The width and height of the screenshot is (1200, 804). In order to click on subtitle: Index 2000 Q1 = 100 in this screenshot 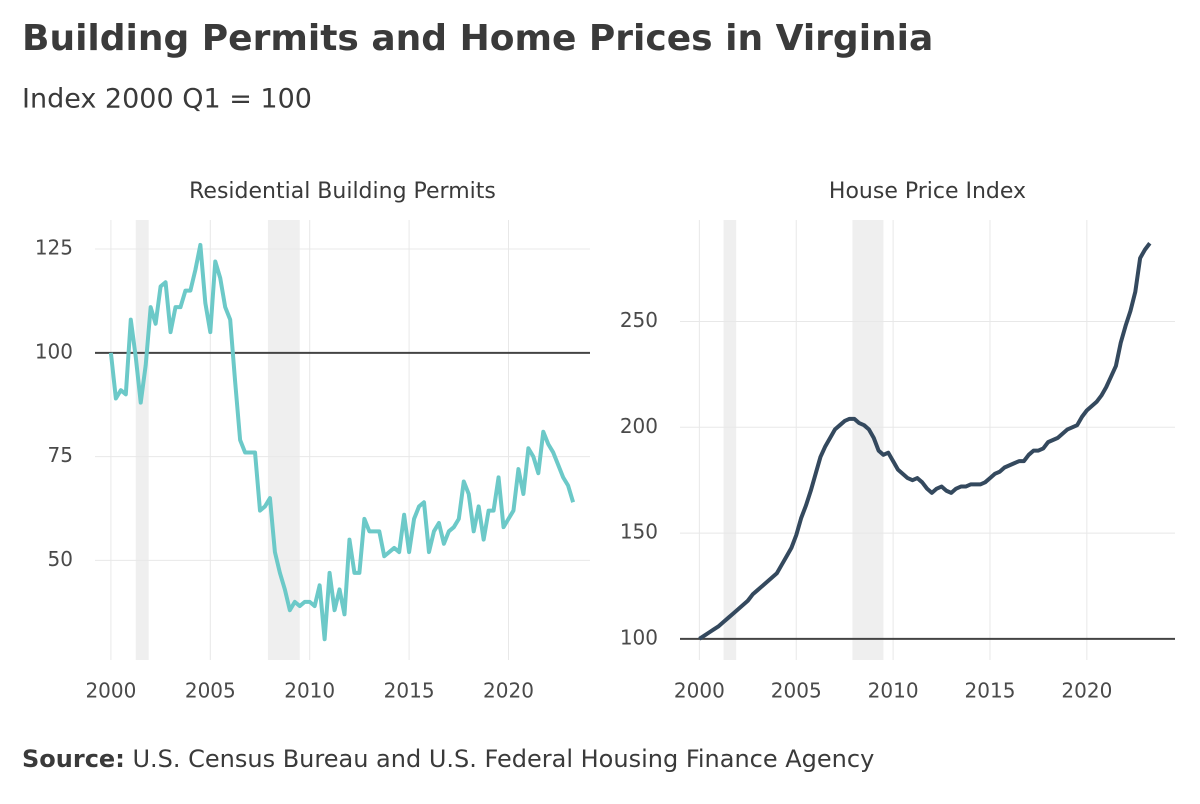, I will do `click(167, 99)`.